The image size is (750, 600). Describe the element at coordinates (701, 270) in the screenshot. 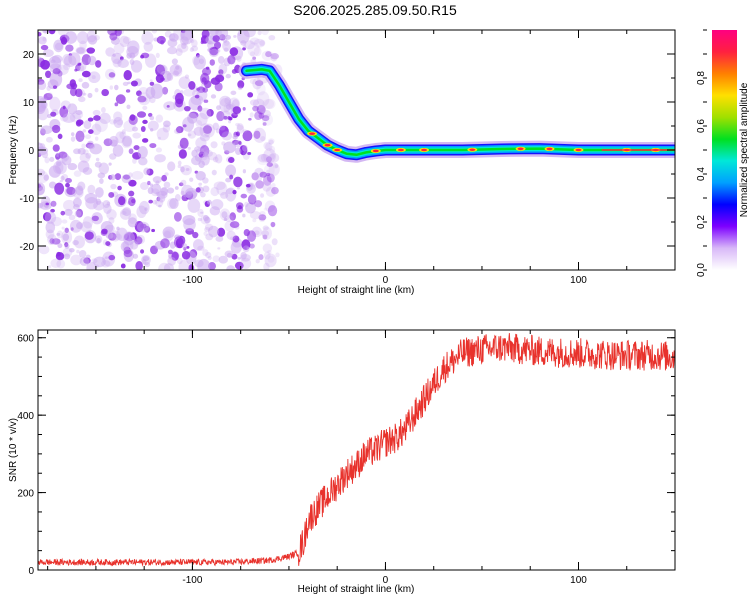

I see `colorbar-tick-label: 0.0` at that location.